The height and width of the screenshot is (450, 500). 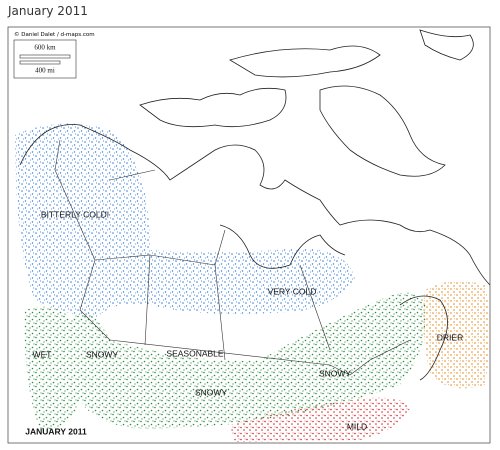 What do you see at coordinates (450, 337) in the screenshot?
I see `region-label: DRIER` at bounding box center [450, 337].